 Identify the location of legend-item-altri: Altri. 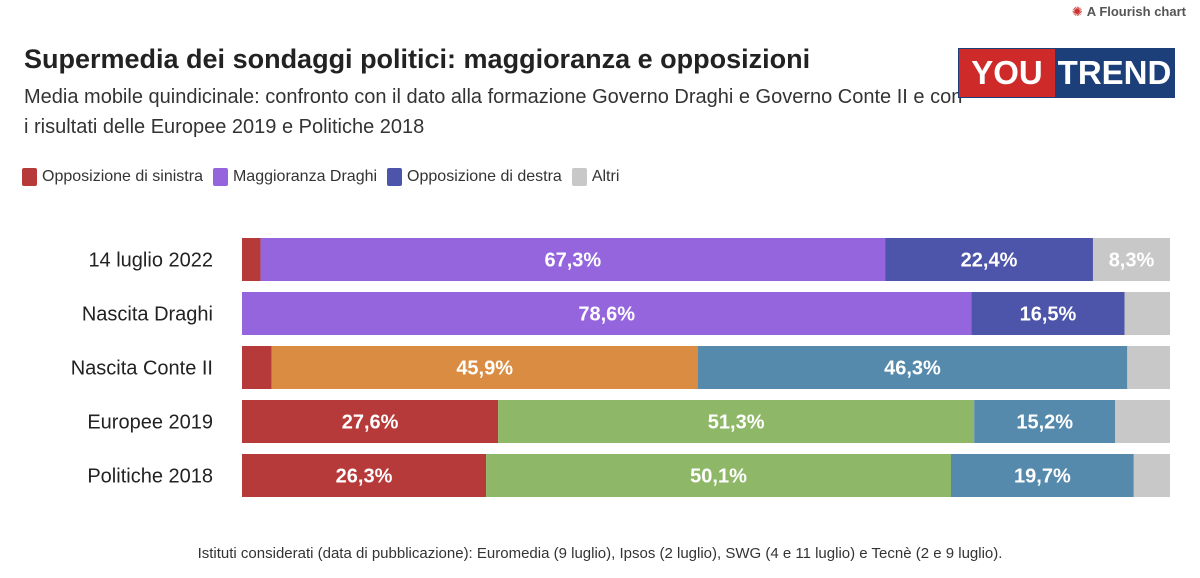
(595, 177).